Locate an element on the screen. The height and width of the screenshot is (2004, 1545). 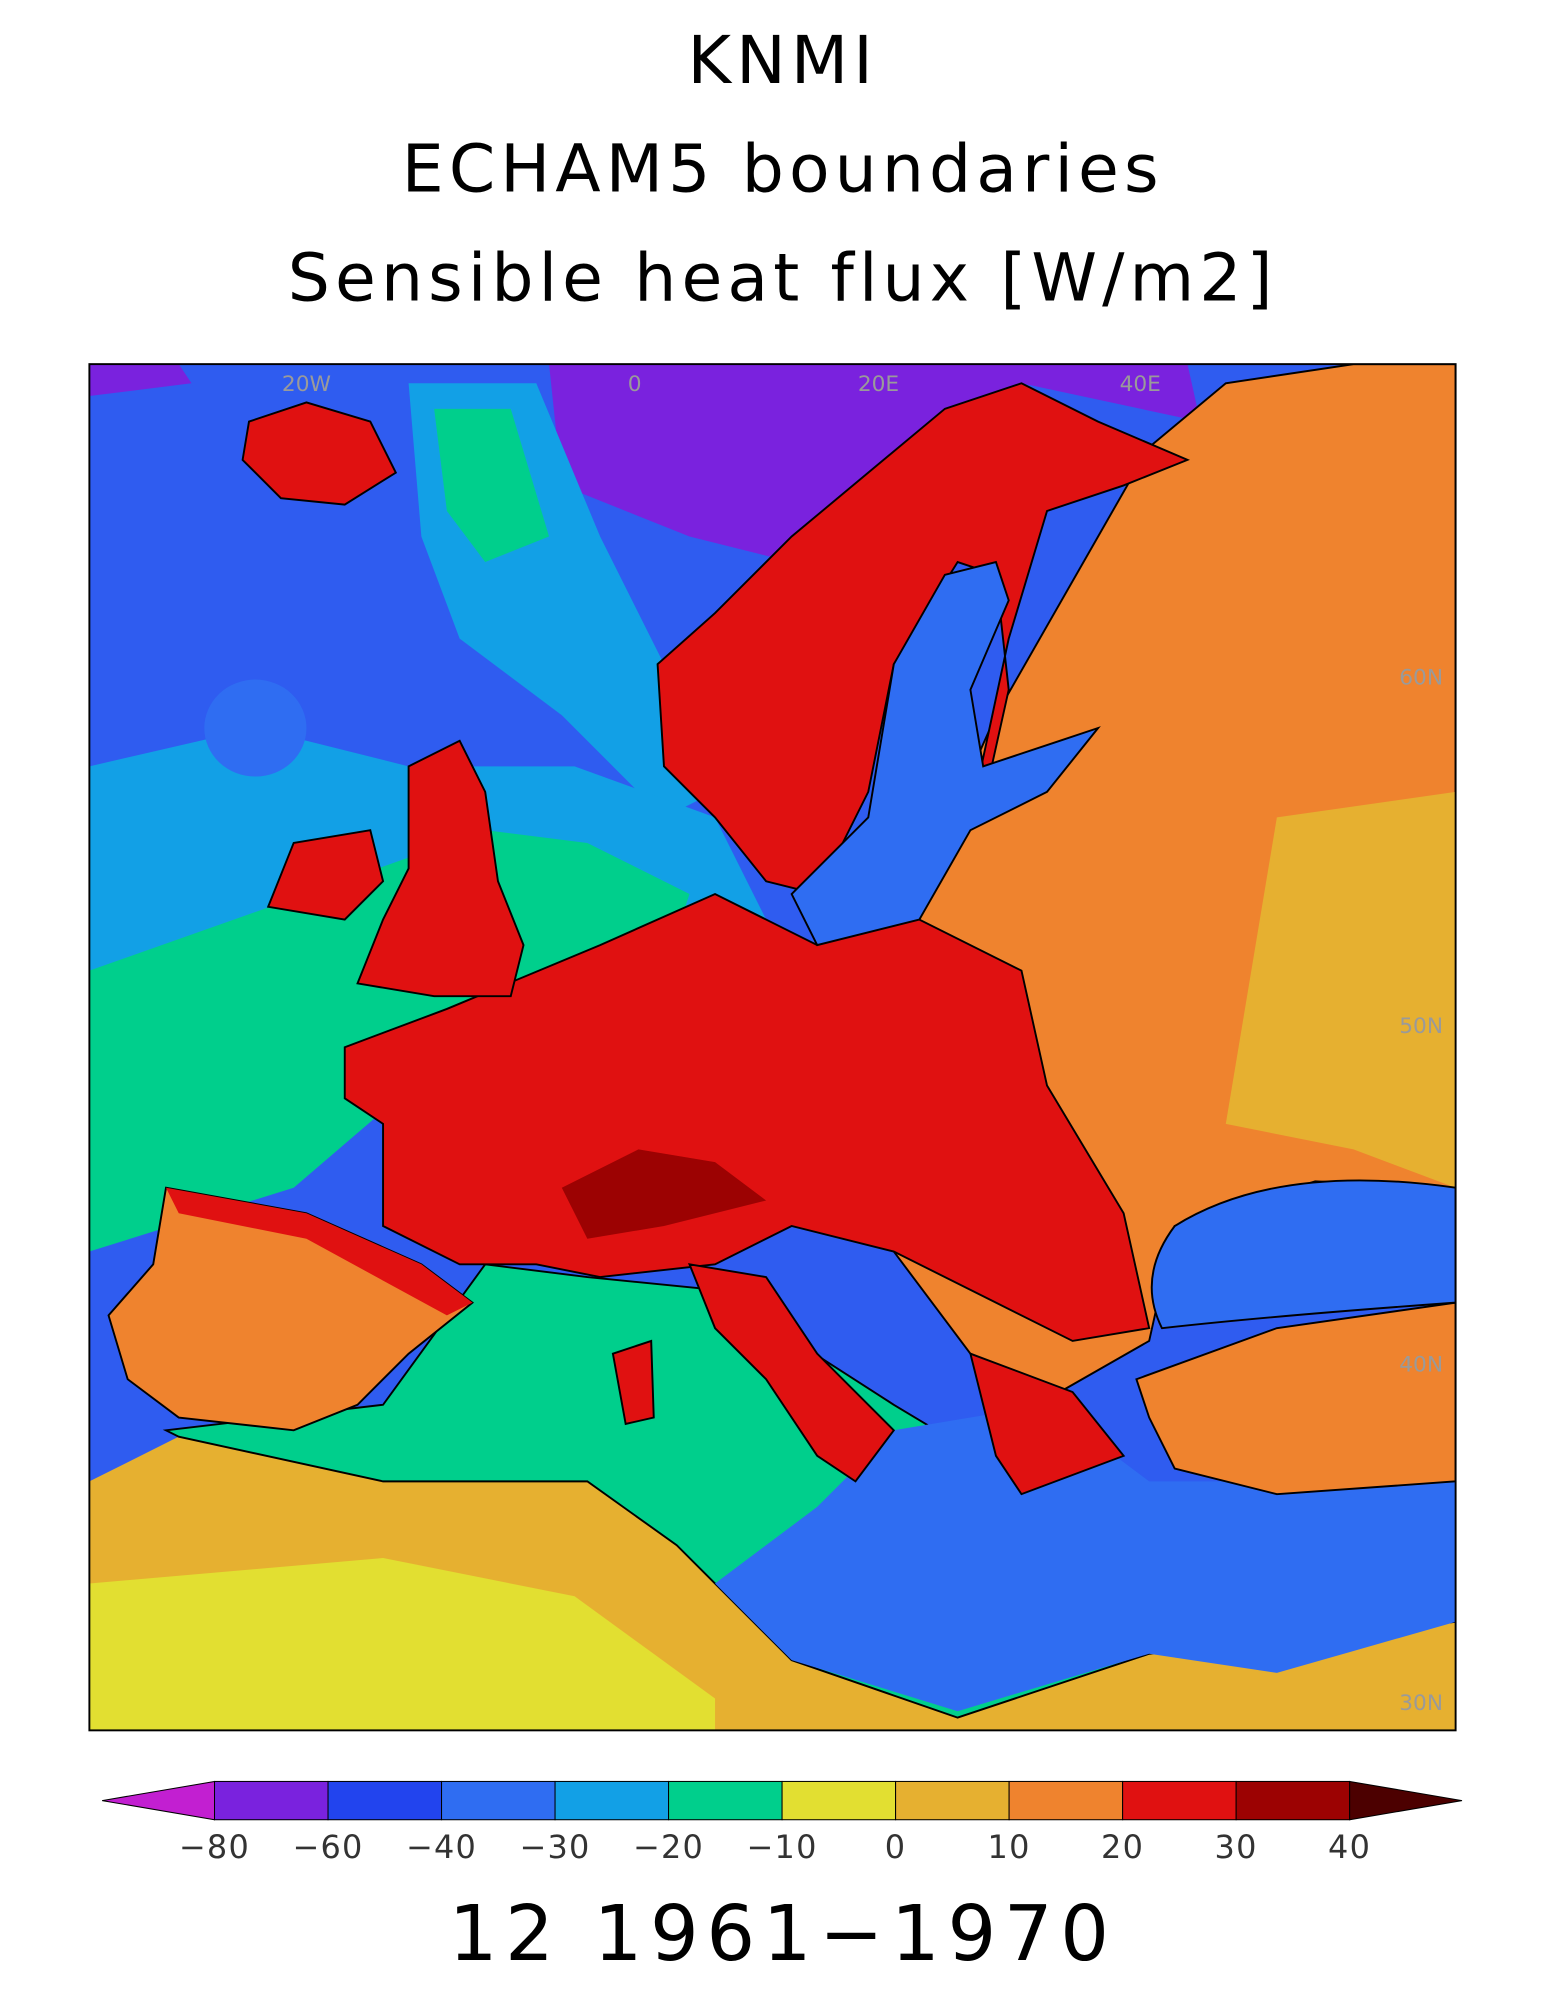
latitude-label: 40N is located at coordinates (1421, 1365).